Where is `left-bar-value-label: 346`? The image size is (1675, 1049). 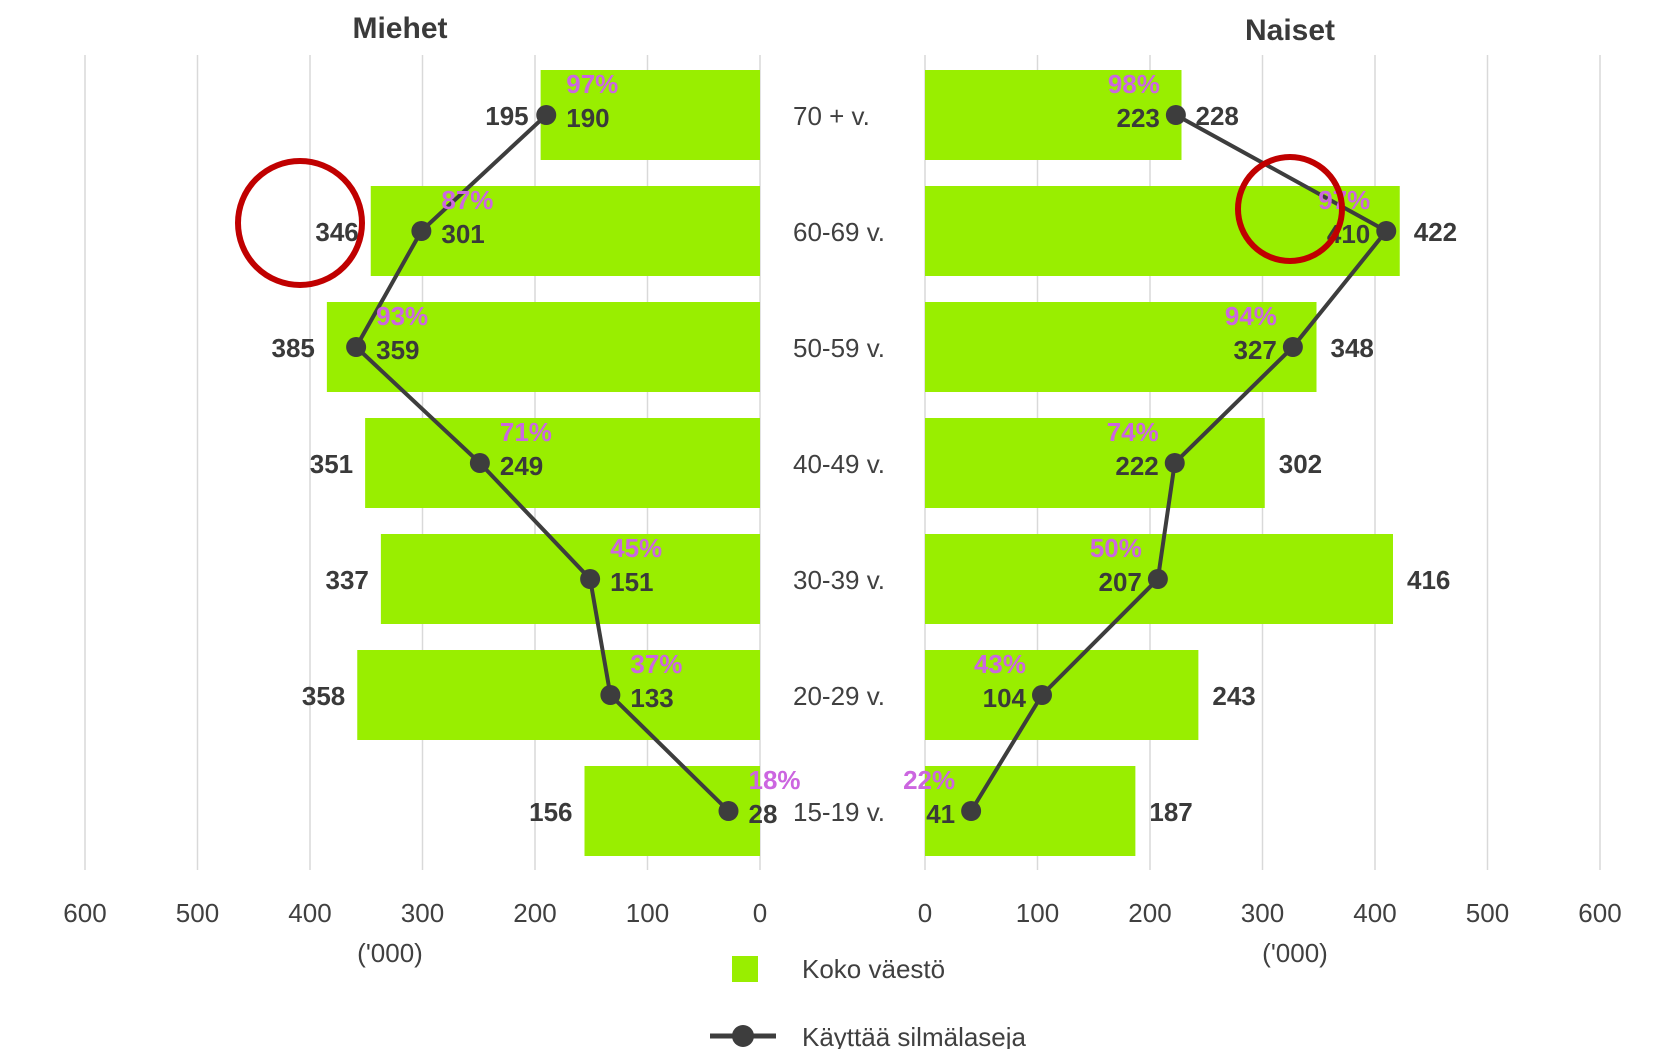
left-bar-value-label: 346 is located at coordinates (336, 232).